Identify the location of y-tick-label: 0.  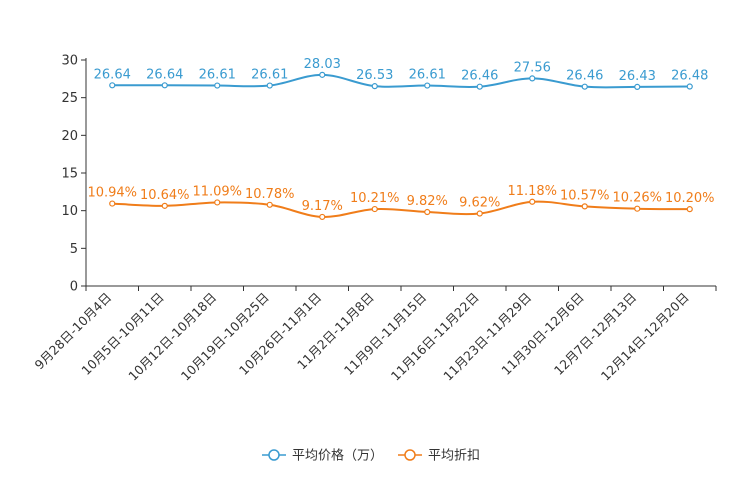
(74, 287).